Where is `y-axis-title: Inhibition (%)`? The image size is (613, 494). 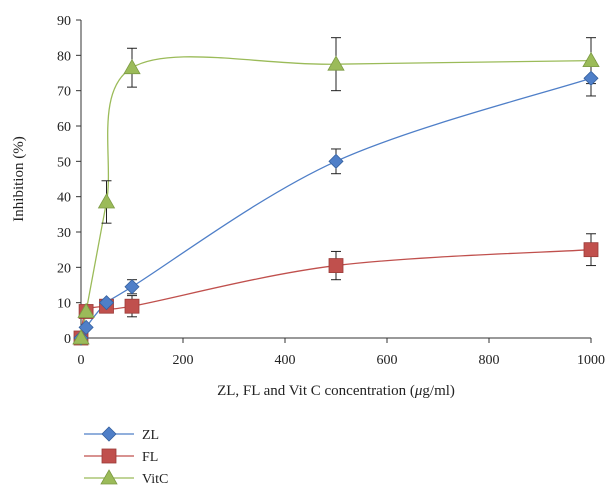
y-axis-title: Inhibition (%) is located at coordinates (19, 178).